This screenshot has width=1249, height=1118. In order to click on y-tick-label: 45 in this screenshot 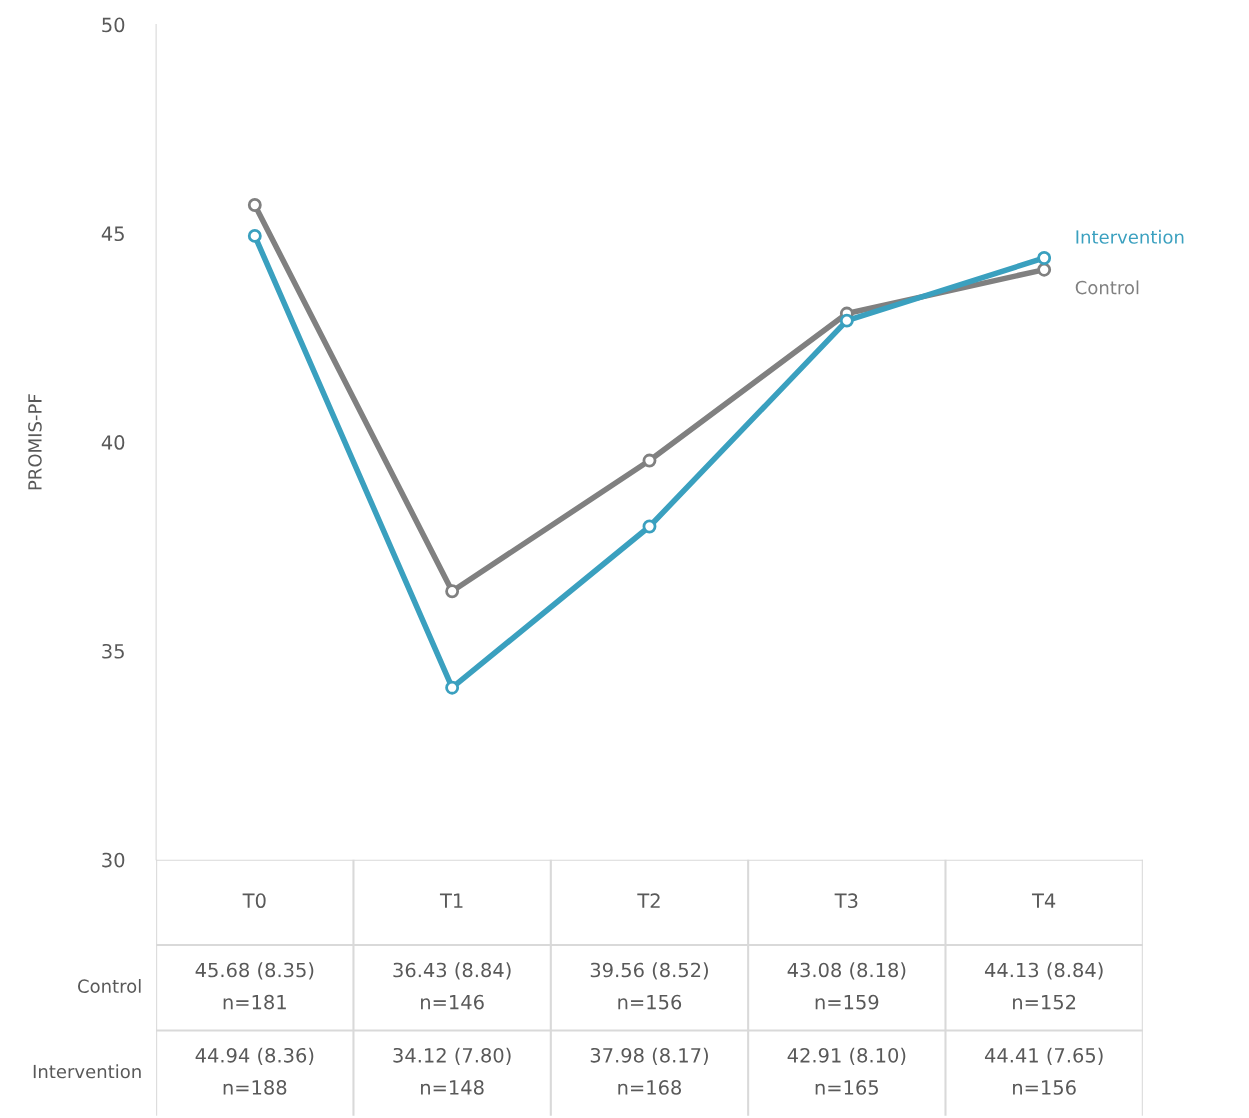, I will do `click(112, 234)`.